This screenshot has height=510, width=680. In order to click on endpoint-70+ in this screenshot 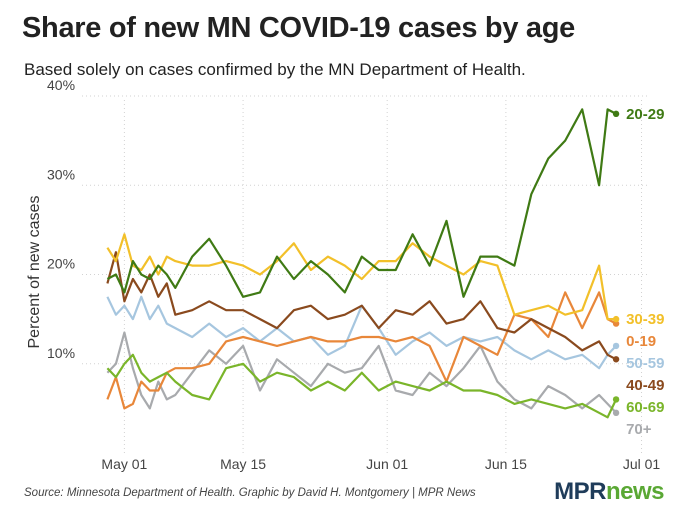, I will do `click(616, 413)`.